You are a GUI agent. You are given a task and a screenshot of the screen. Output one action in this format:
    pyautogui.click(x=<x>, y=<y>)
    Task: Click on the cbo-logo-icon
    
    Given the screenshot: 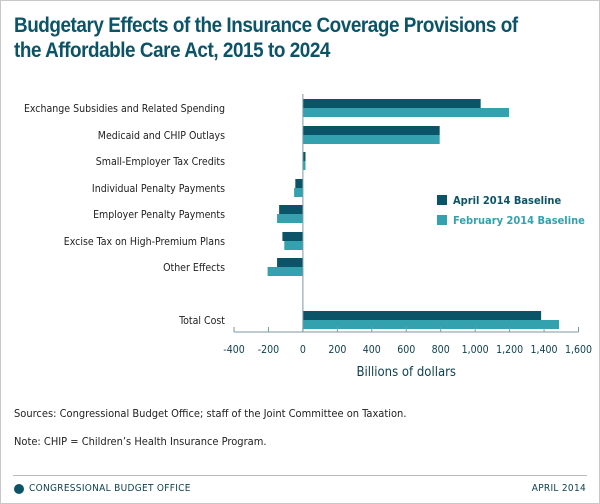 What is the action you would take?
    pyautogui.click(x=19, y=488)
    